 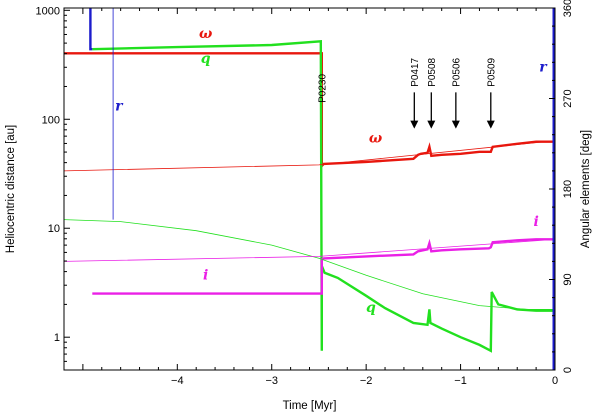 I want to click on y-left-tick-label: 10, so click(x=54, y=229).